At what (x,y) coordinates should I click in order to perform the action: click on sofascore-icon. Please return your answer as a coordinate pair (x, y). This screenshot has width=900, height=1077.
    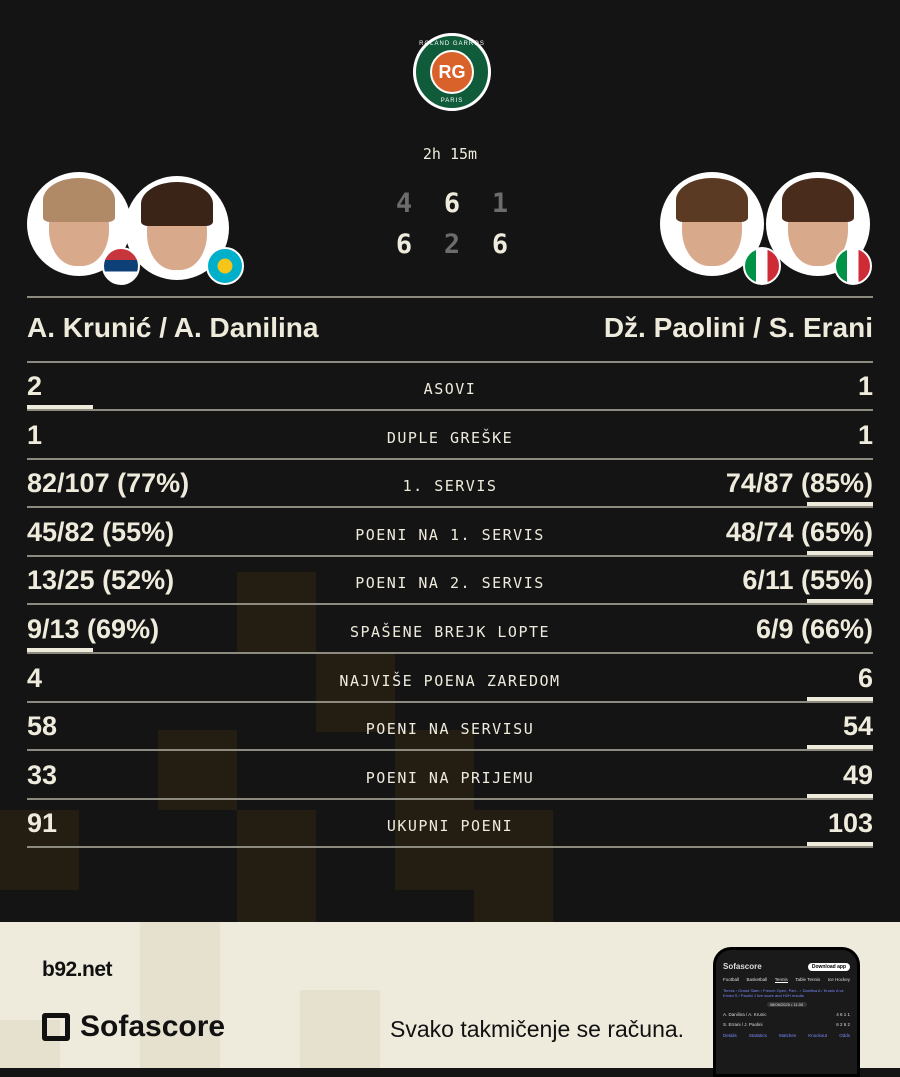
    Looking at the image, I should click on (56, 1027).